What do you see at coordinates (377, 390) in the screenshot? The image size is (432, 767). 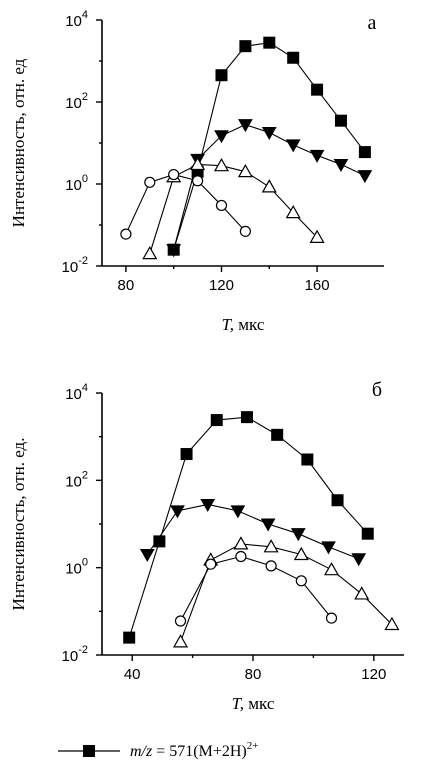 I see `panel-label: б` at bounding box center [377, 390].